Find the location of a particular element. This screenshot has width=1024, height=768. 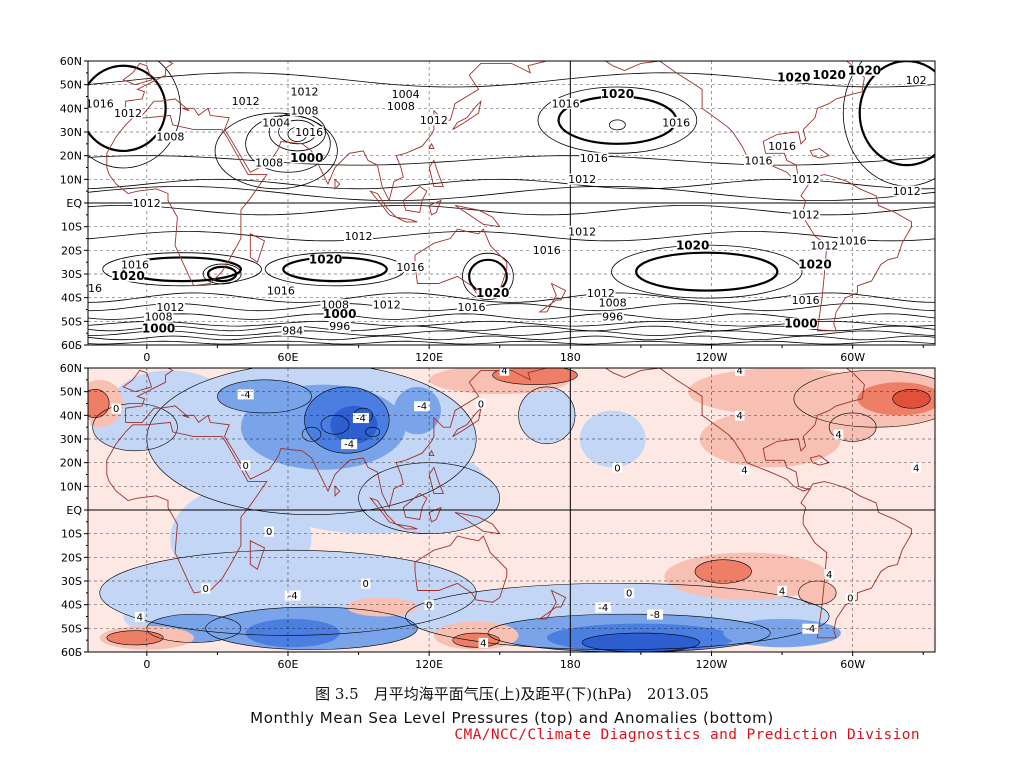

slp-lat-tick-label: 50S is located at coordinates (71, 321).